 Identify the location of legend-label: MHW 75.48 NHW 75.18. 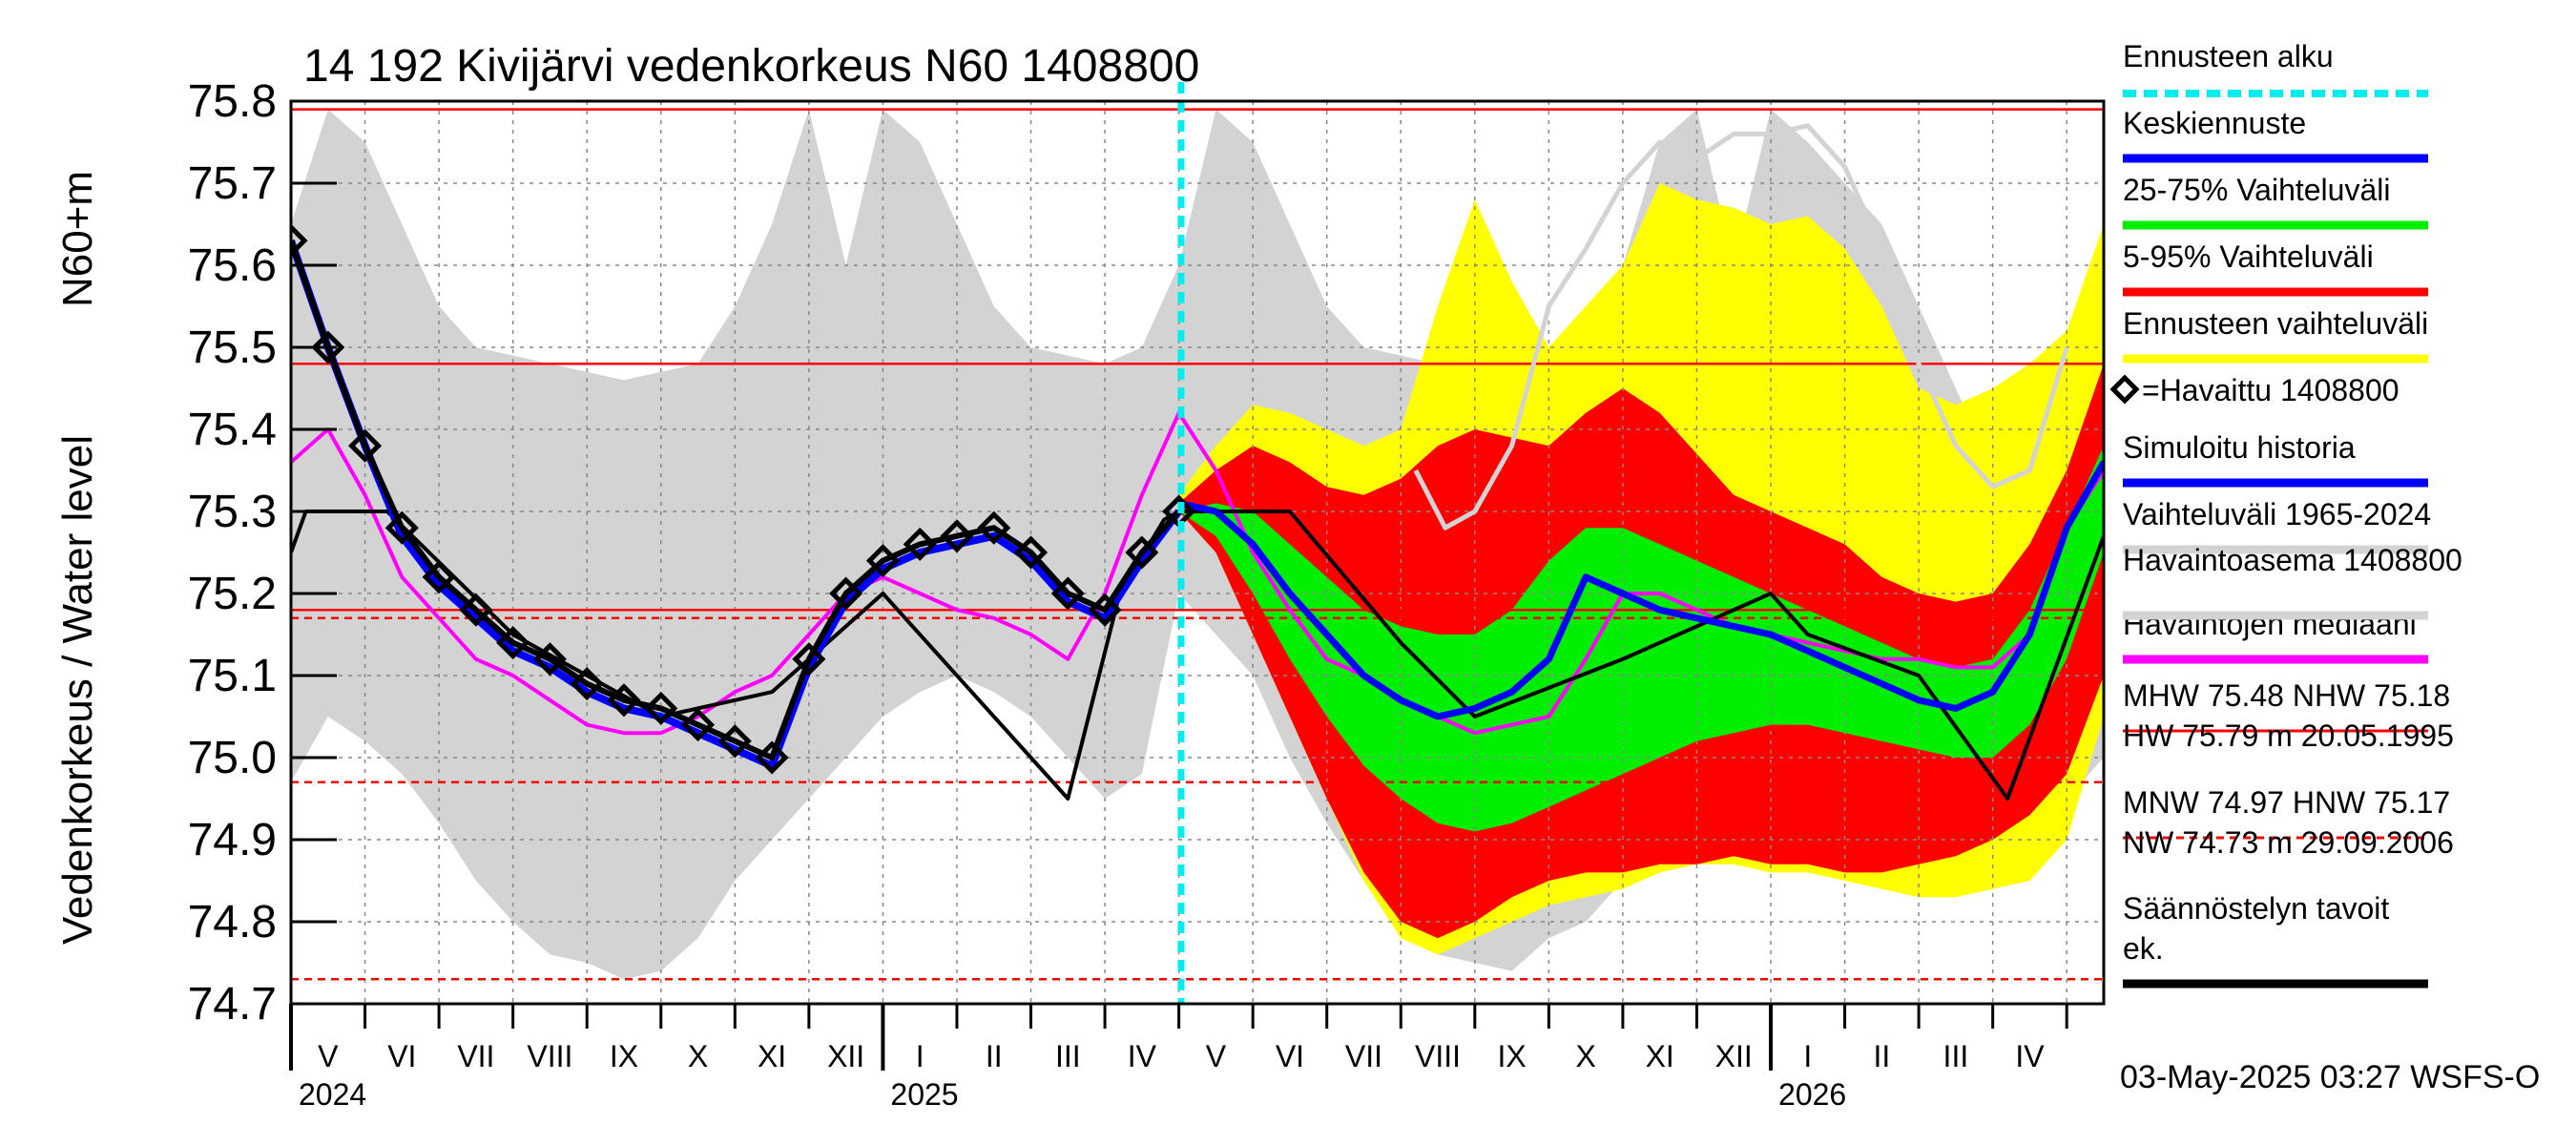
(2286, 695).